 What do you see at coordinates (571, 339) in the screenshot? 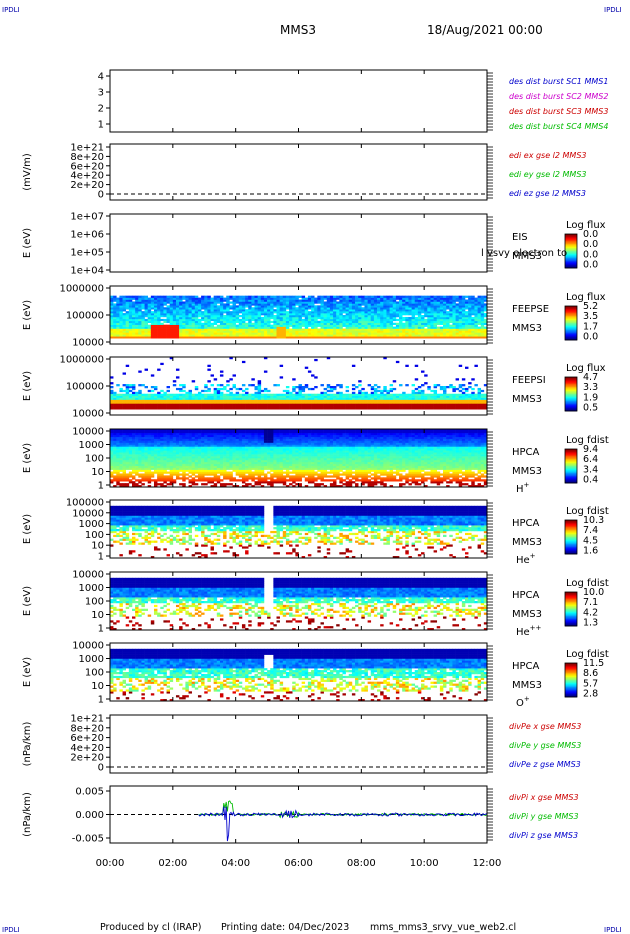
I see `feepse-colorbar-step` at bounding box center [571, 339].